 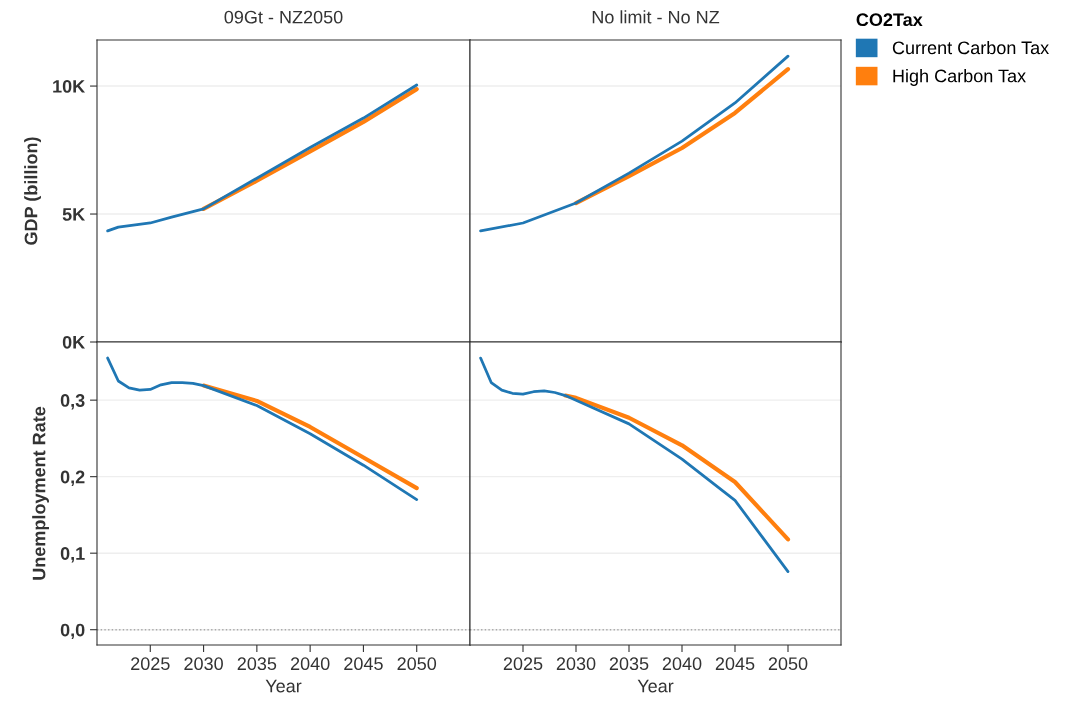 I want to click on y-tick-label: 0,3, so click(x=72, y=402).